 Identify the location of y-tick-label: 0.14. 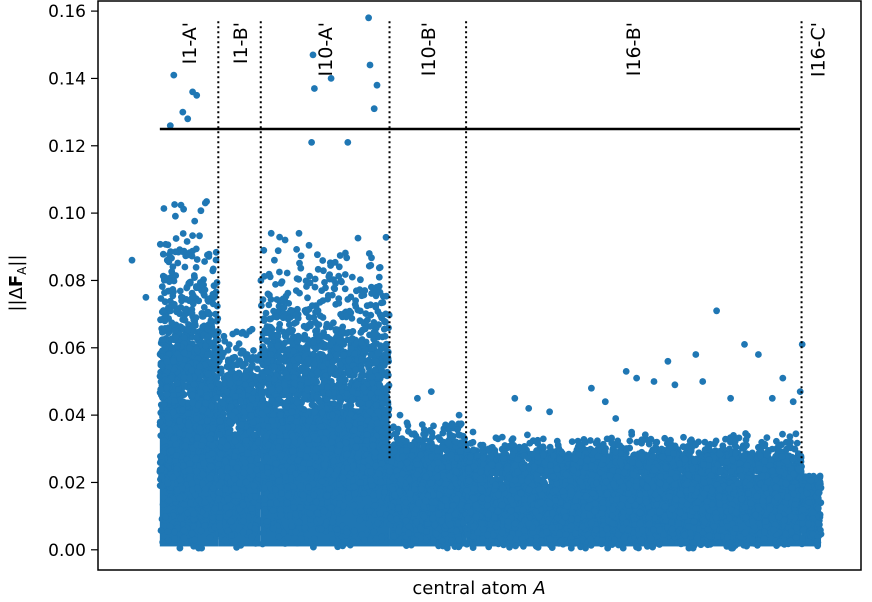
(67, 79).